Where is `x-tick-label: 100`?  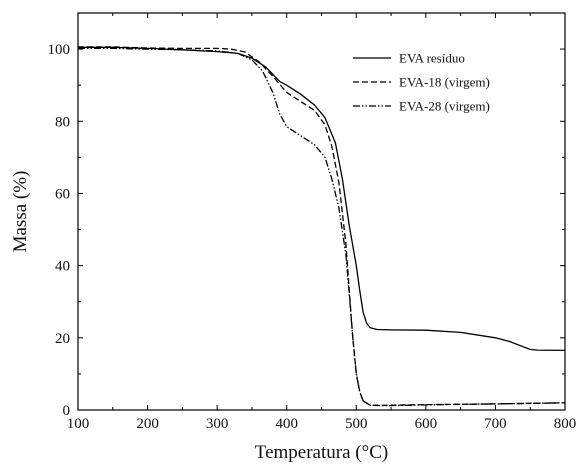
x-tick-label: 100 is located at coordinates (78, 424).